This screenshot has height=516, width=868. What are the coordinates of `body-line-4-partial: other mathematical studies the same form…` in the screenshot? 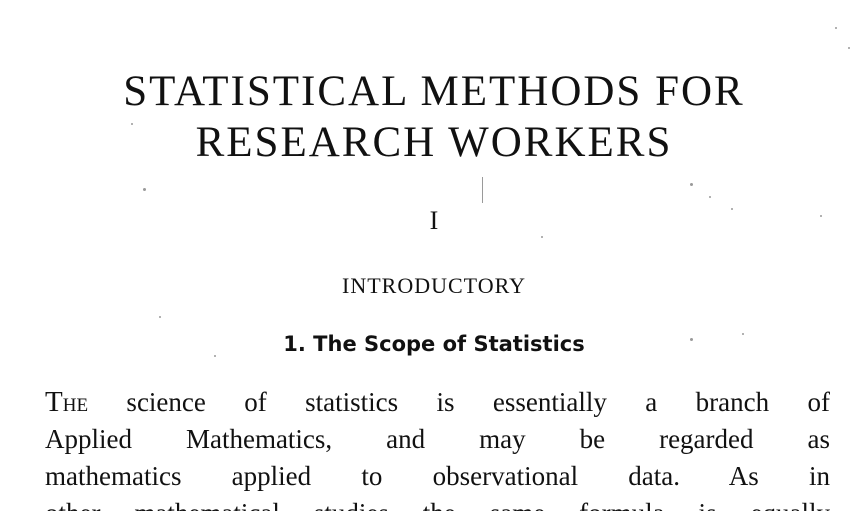 It's located at (437, 503).